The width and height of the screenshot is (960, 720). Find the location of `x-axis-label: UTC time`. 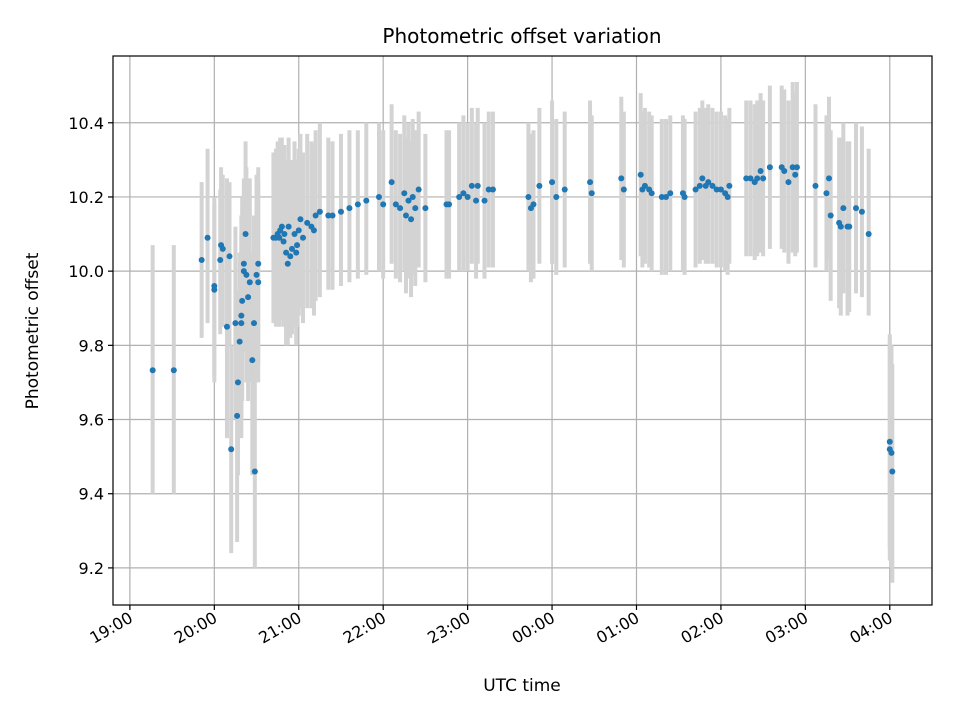

x-axis-label: UTC time is located at coordinates (522, 686).